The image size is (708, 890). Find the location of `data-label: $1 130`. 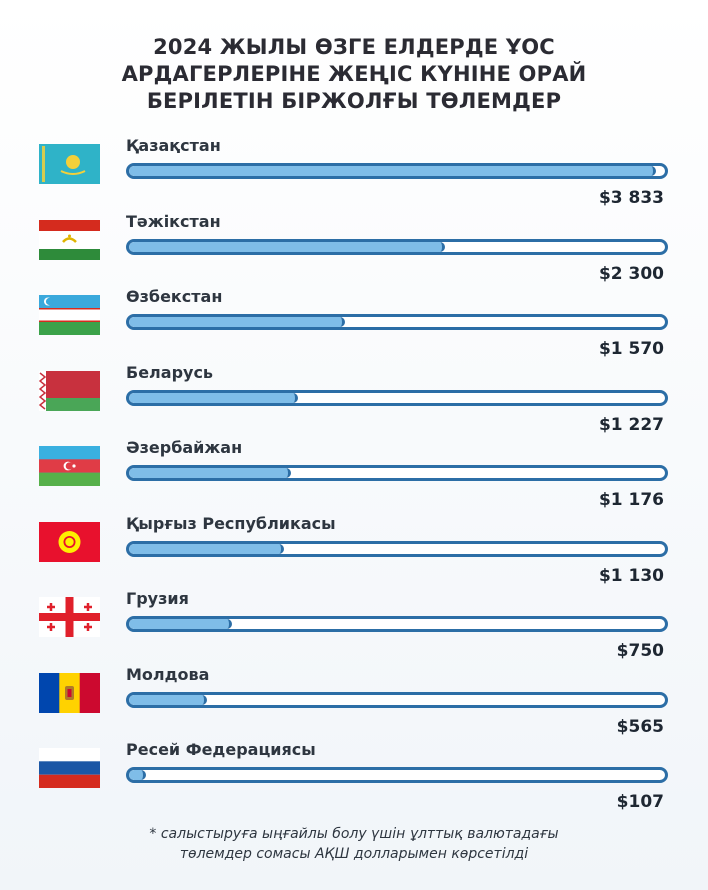

data-label: $1 130 is located at coordinates (631, 575).